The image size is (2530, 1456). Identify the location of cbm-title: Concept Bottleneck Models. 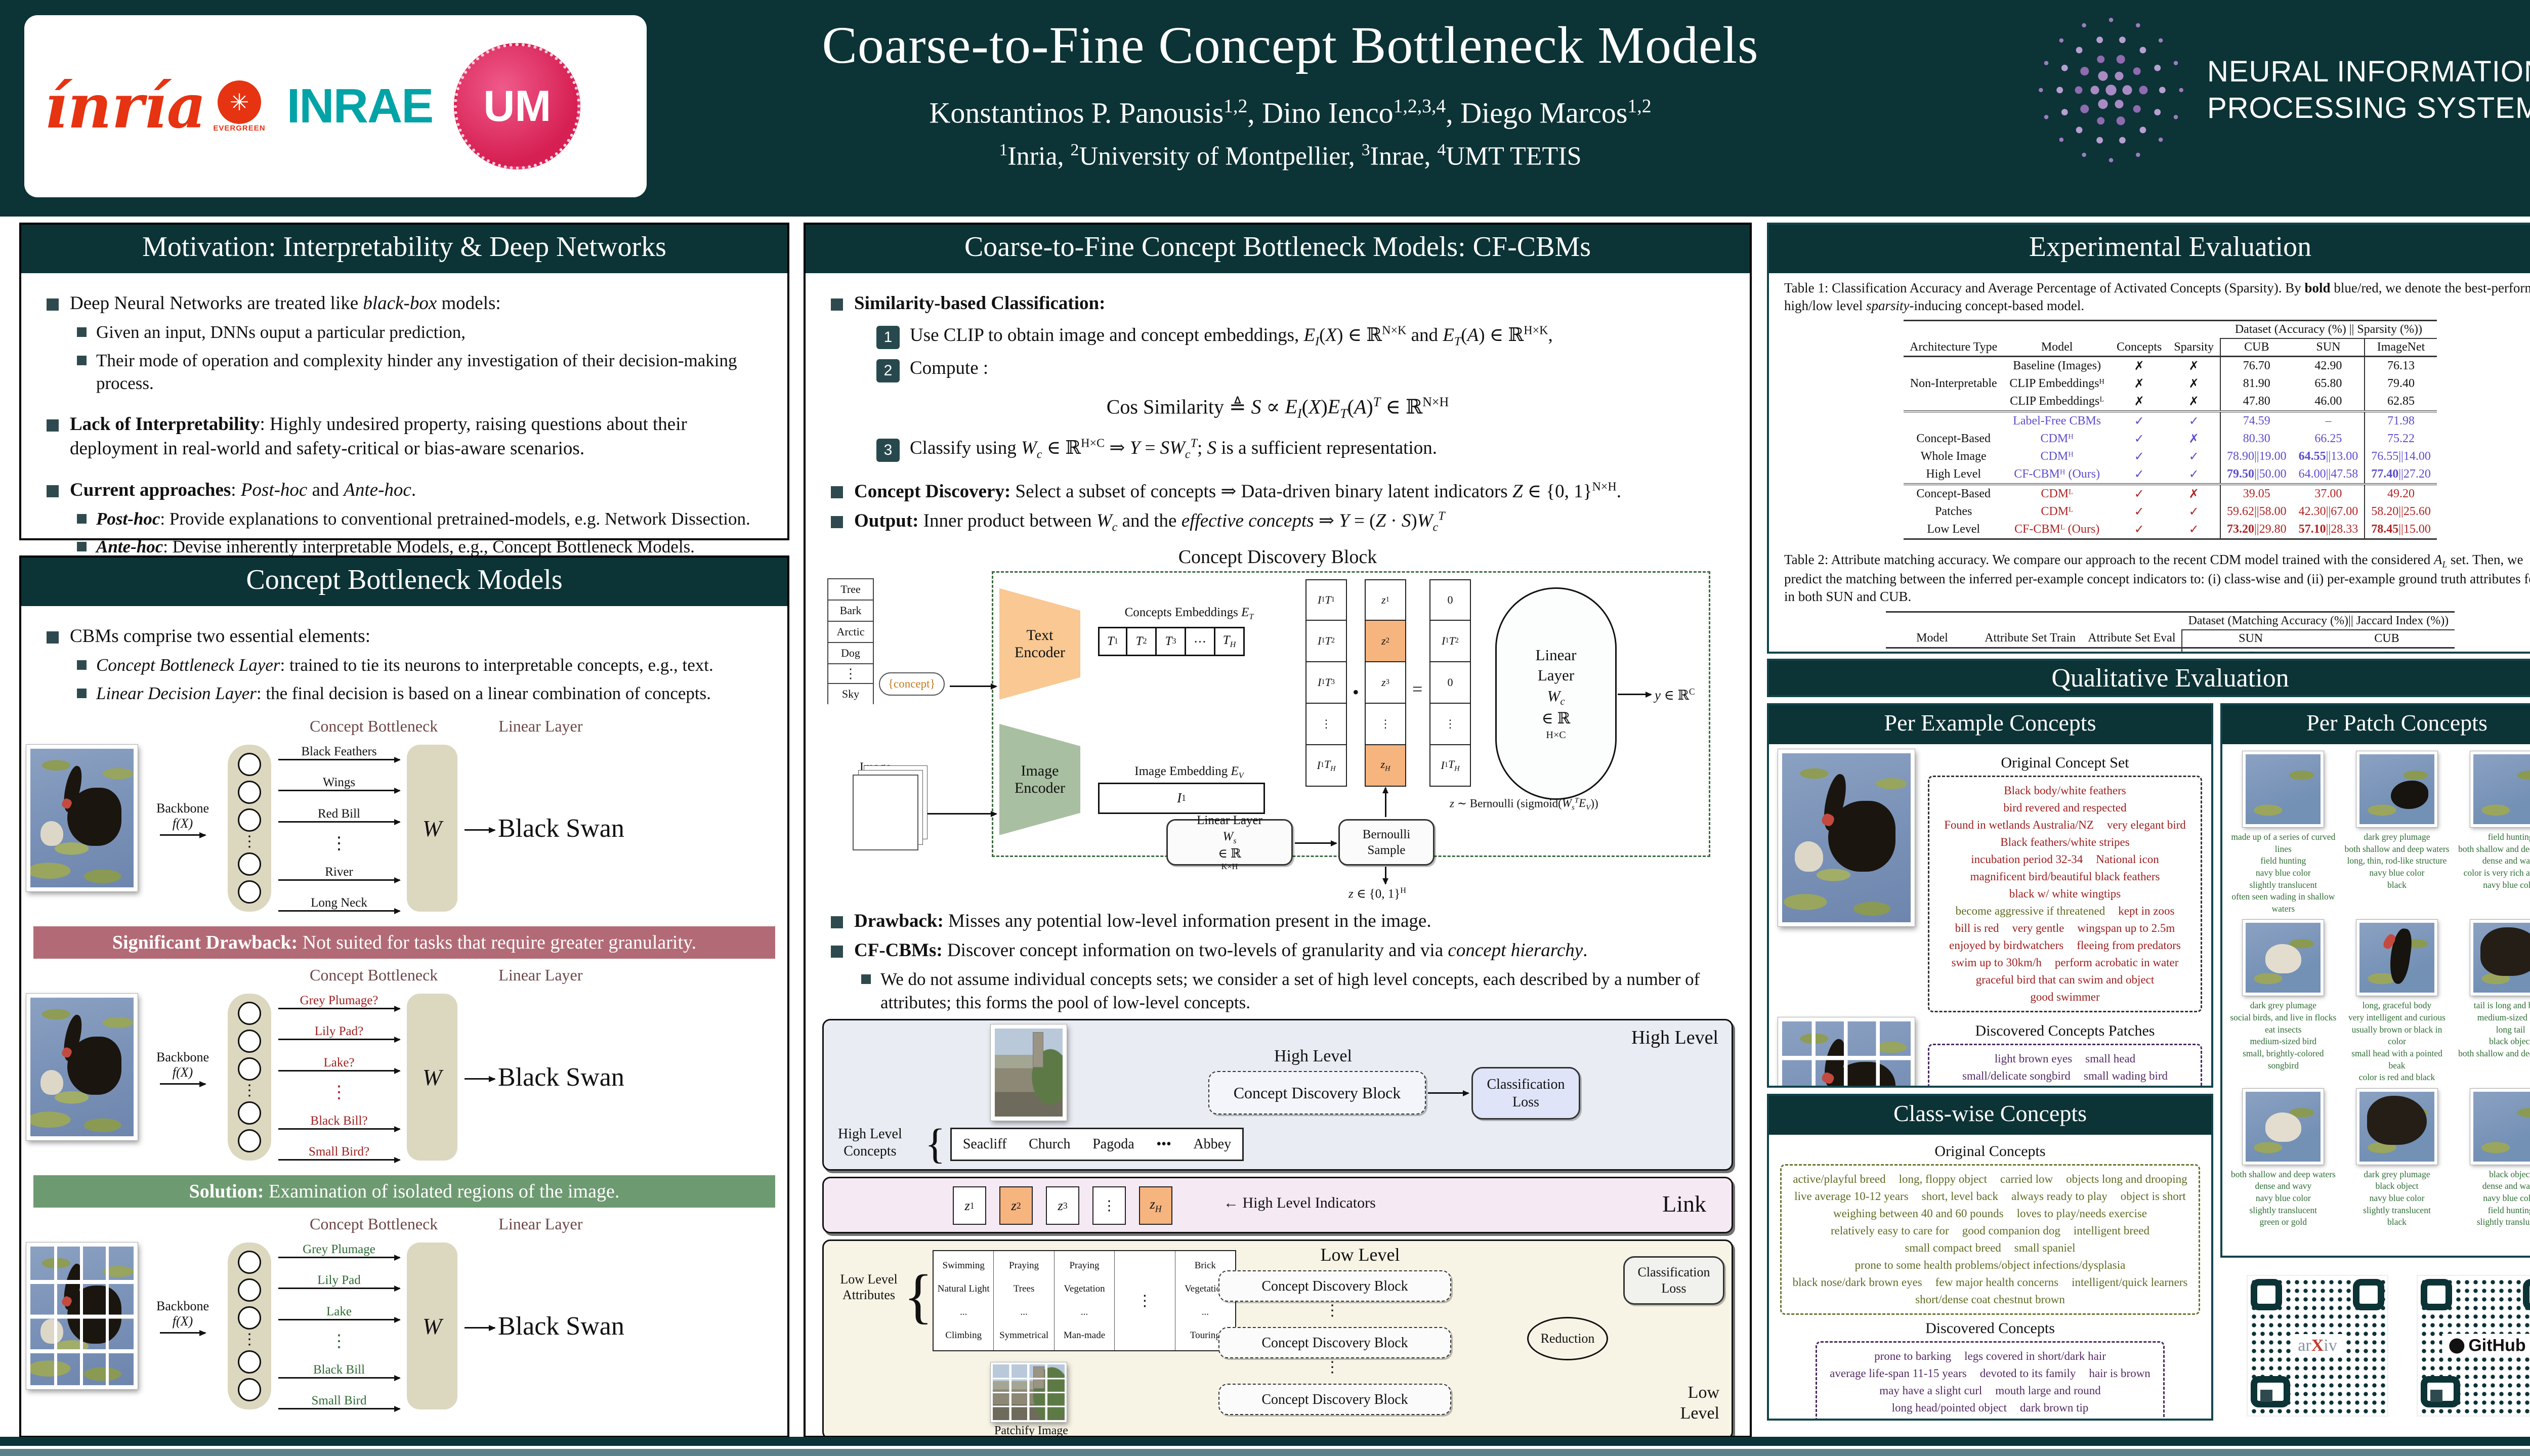
(404, 582).